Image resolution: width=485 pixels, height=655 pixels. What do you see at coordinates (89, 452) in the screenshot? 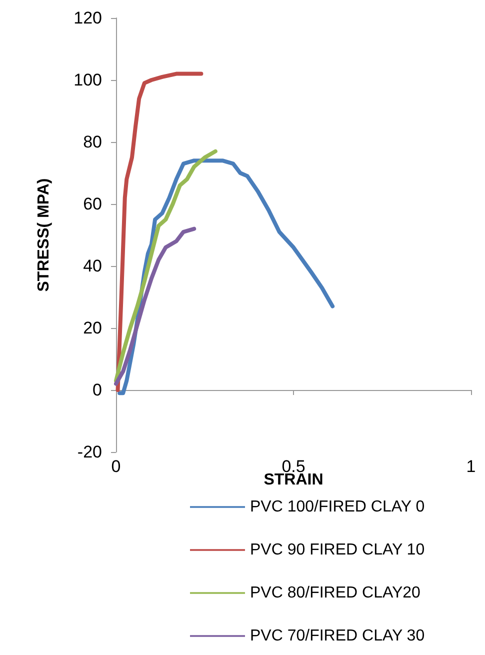
I see `y-tick-label: -20` at bounding box center [89, 452].